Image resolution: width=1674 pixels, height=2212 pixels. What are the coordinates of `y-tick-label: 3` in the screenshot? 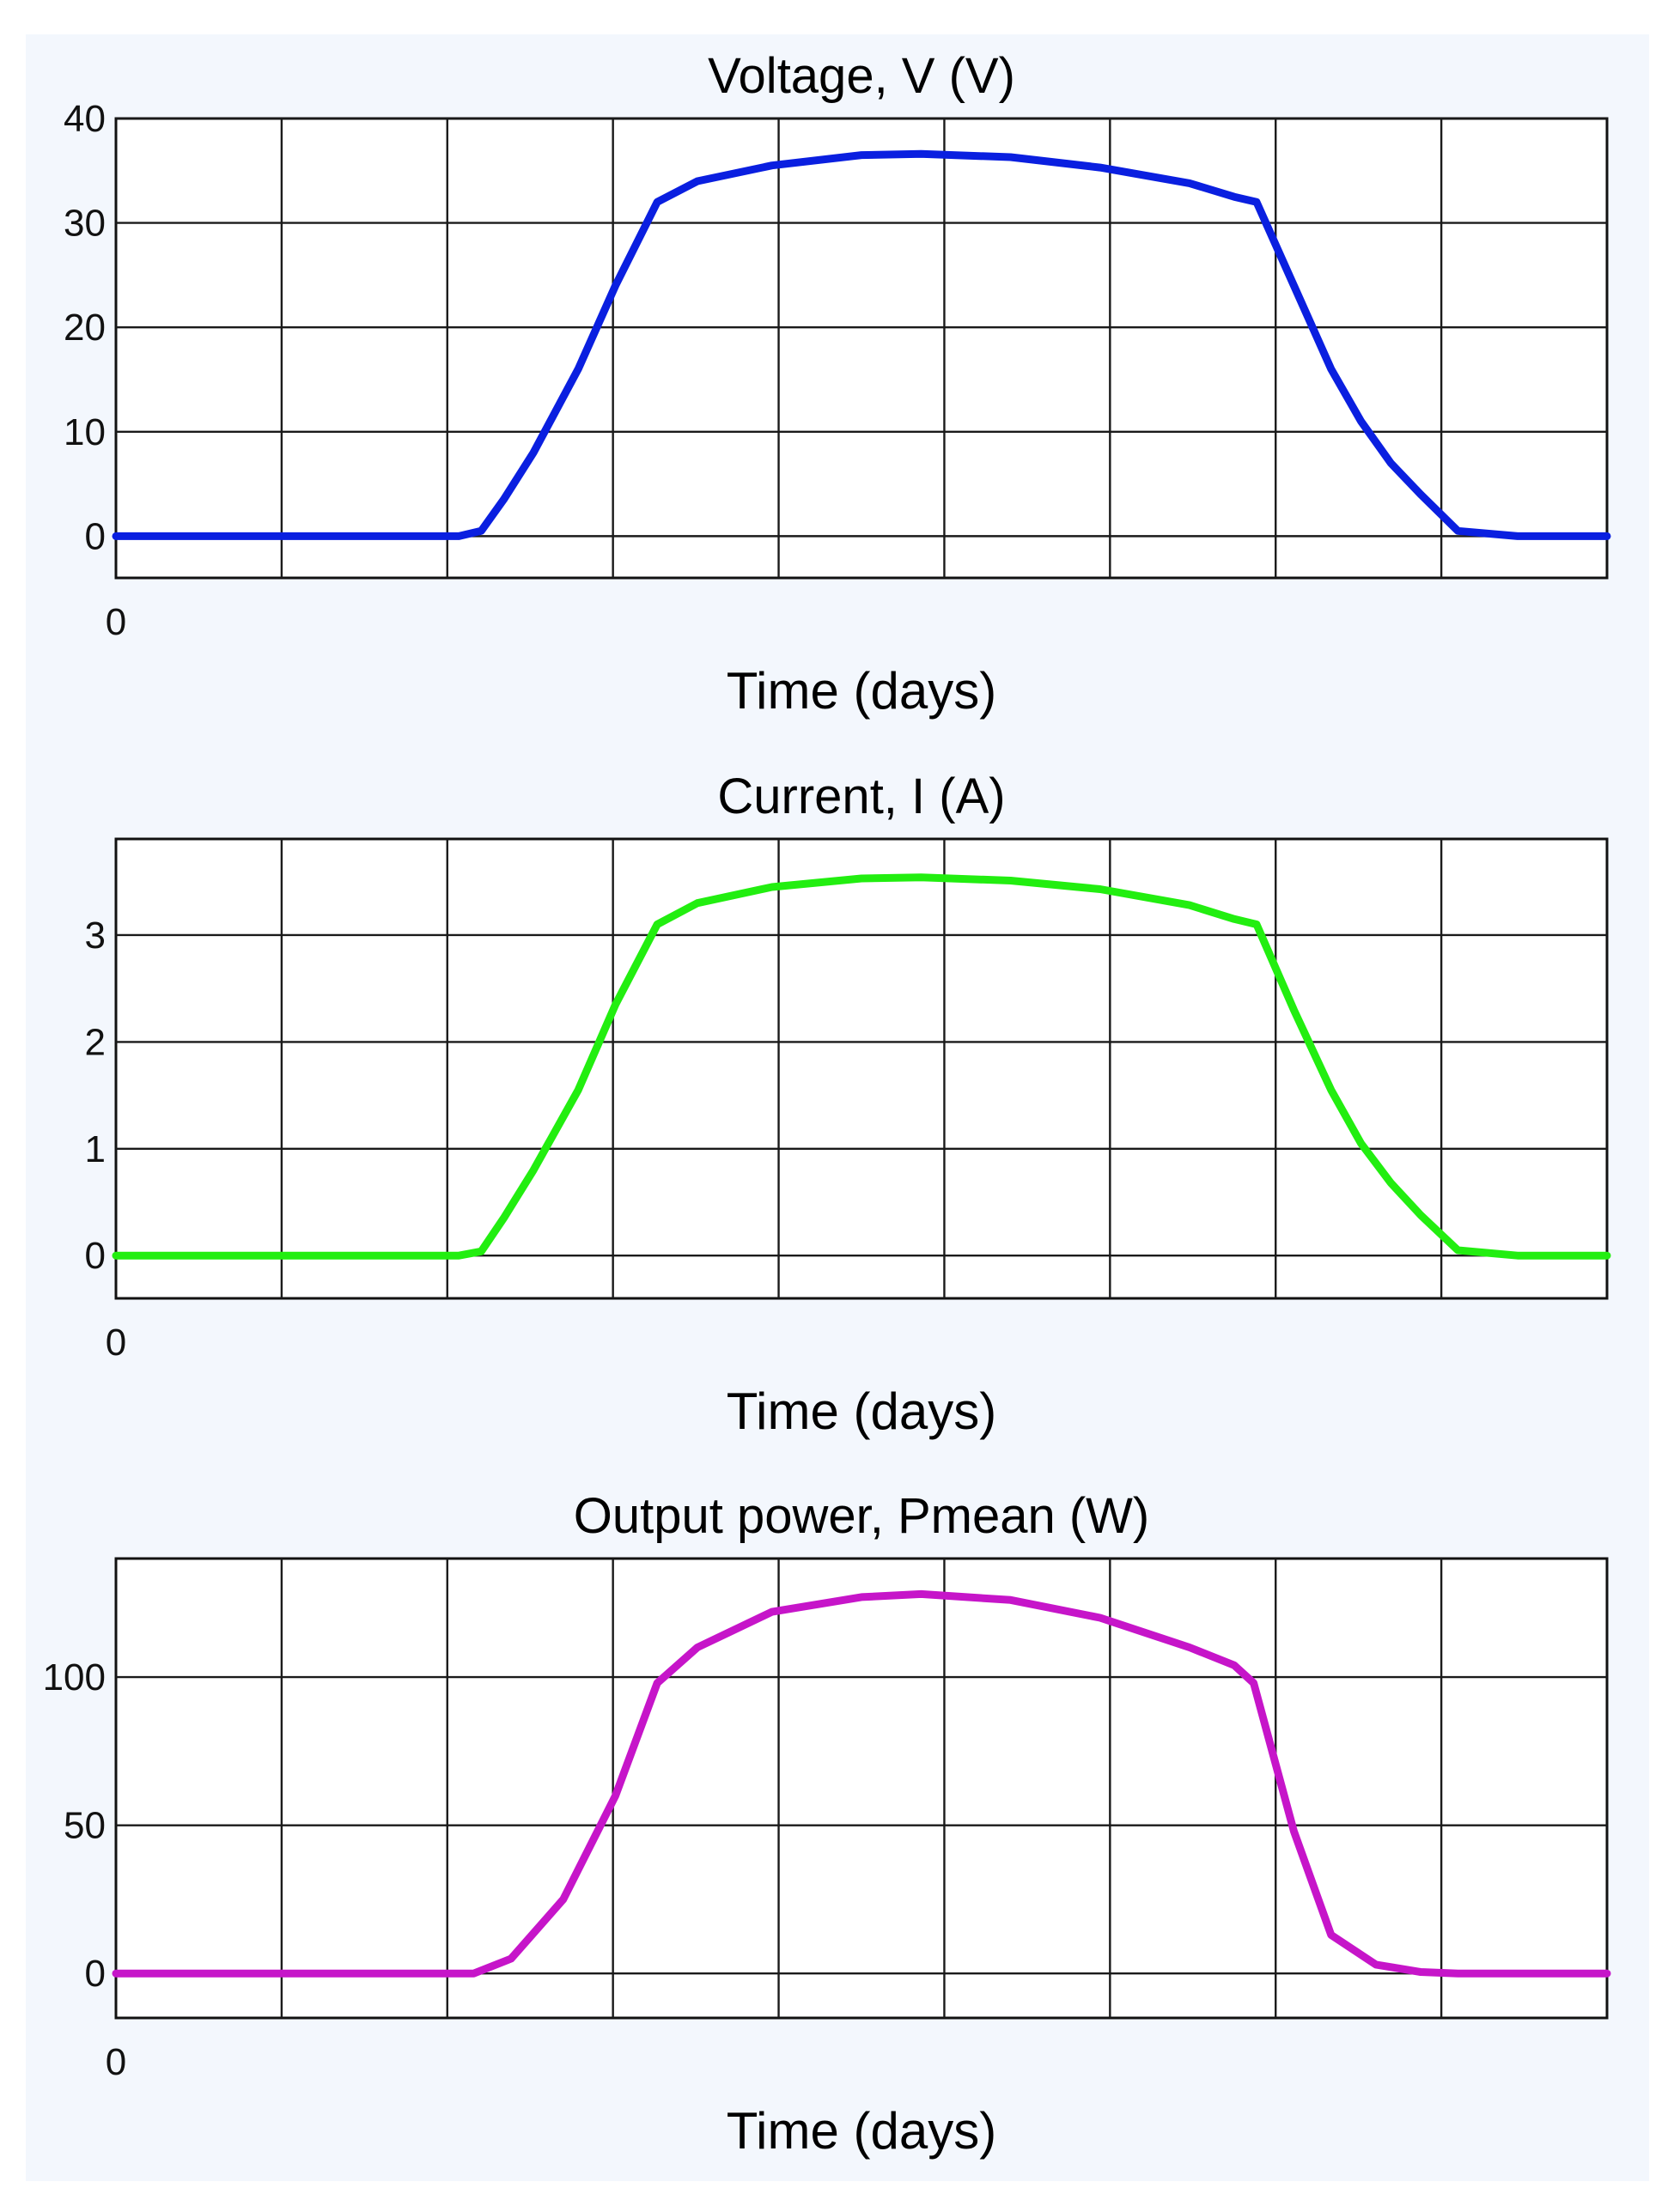 It's located at (95, 936).